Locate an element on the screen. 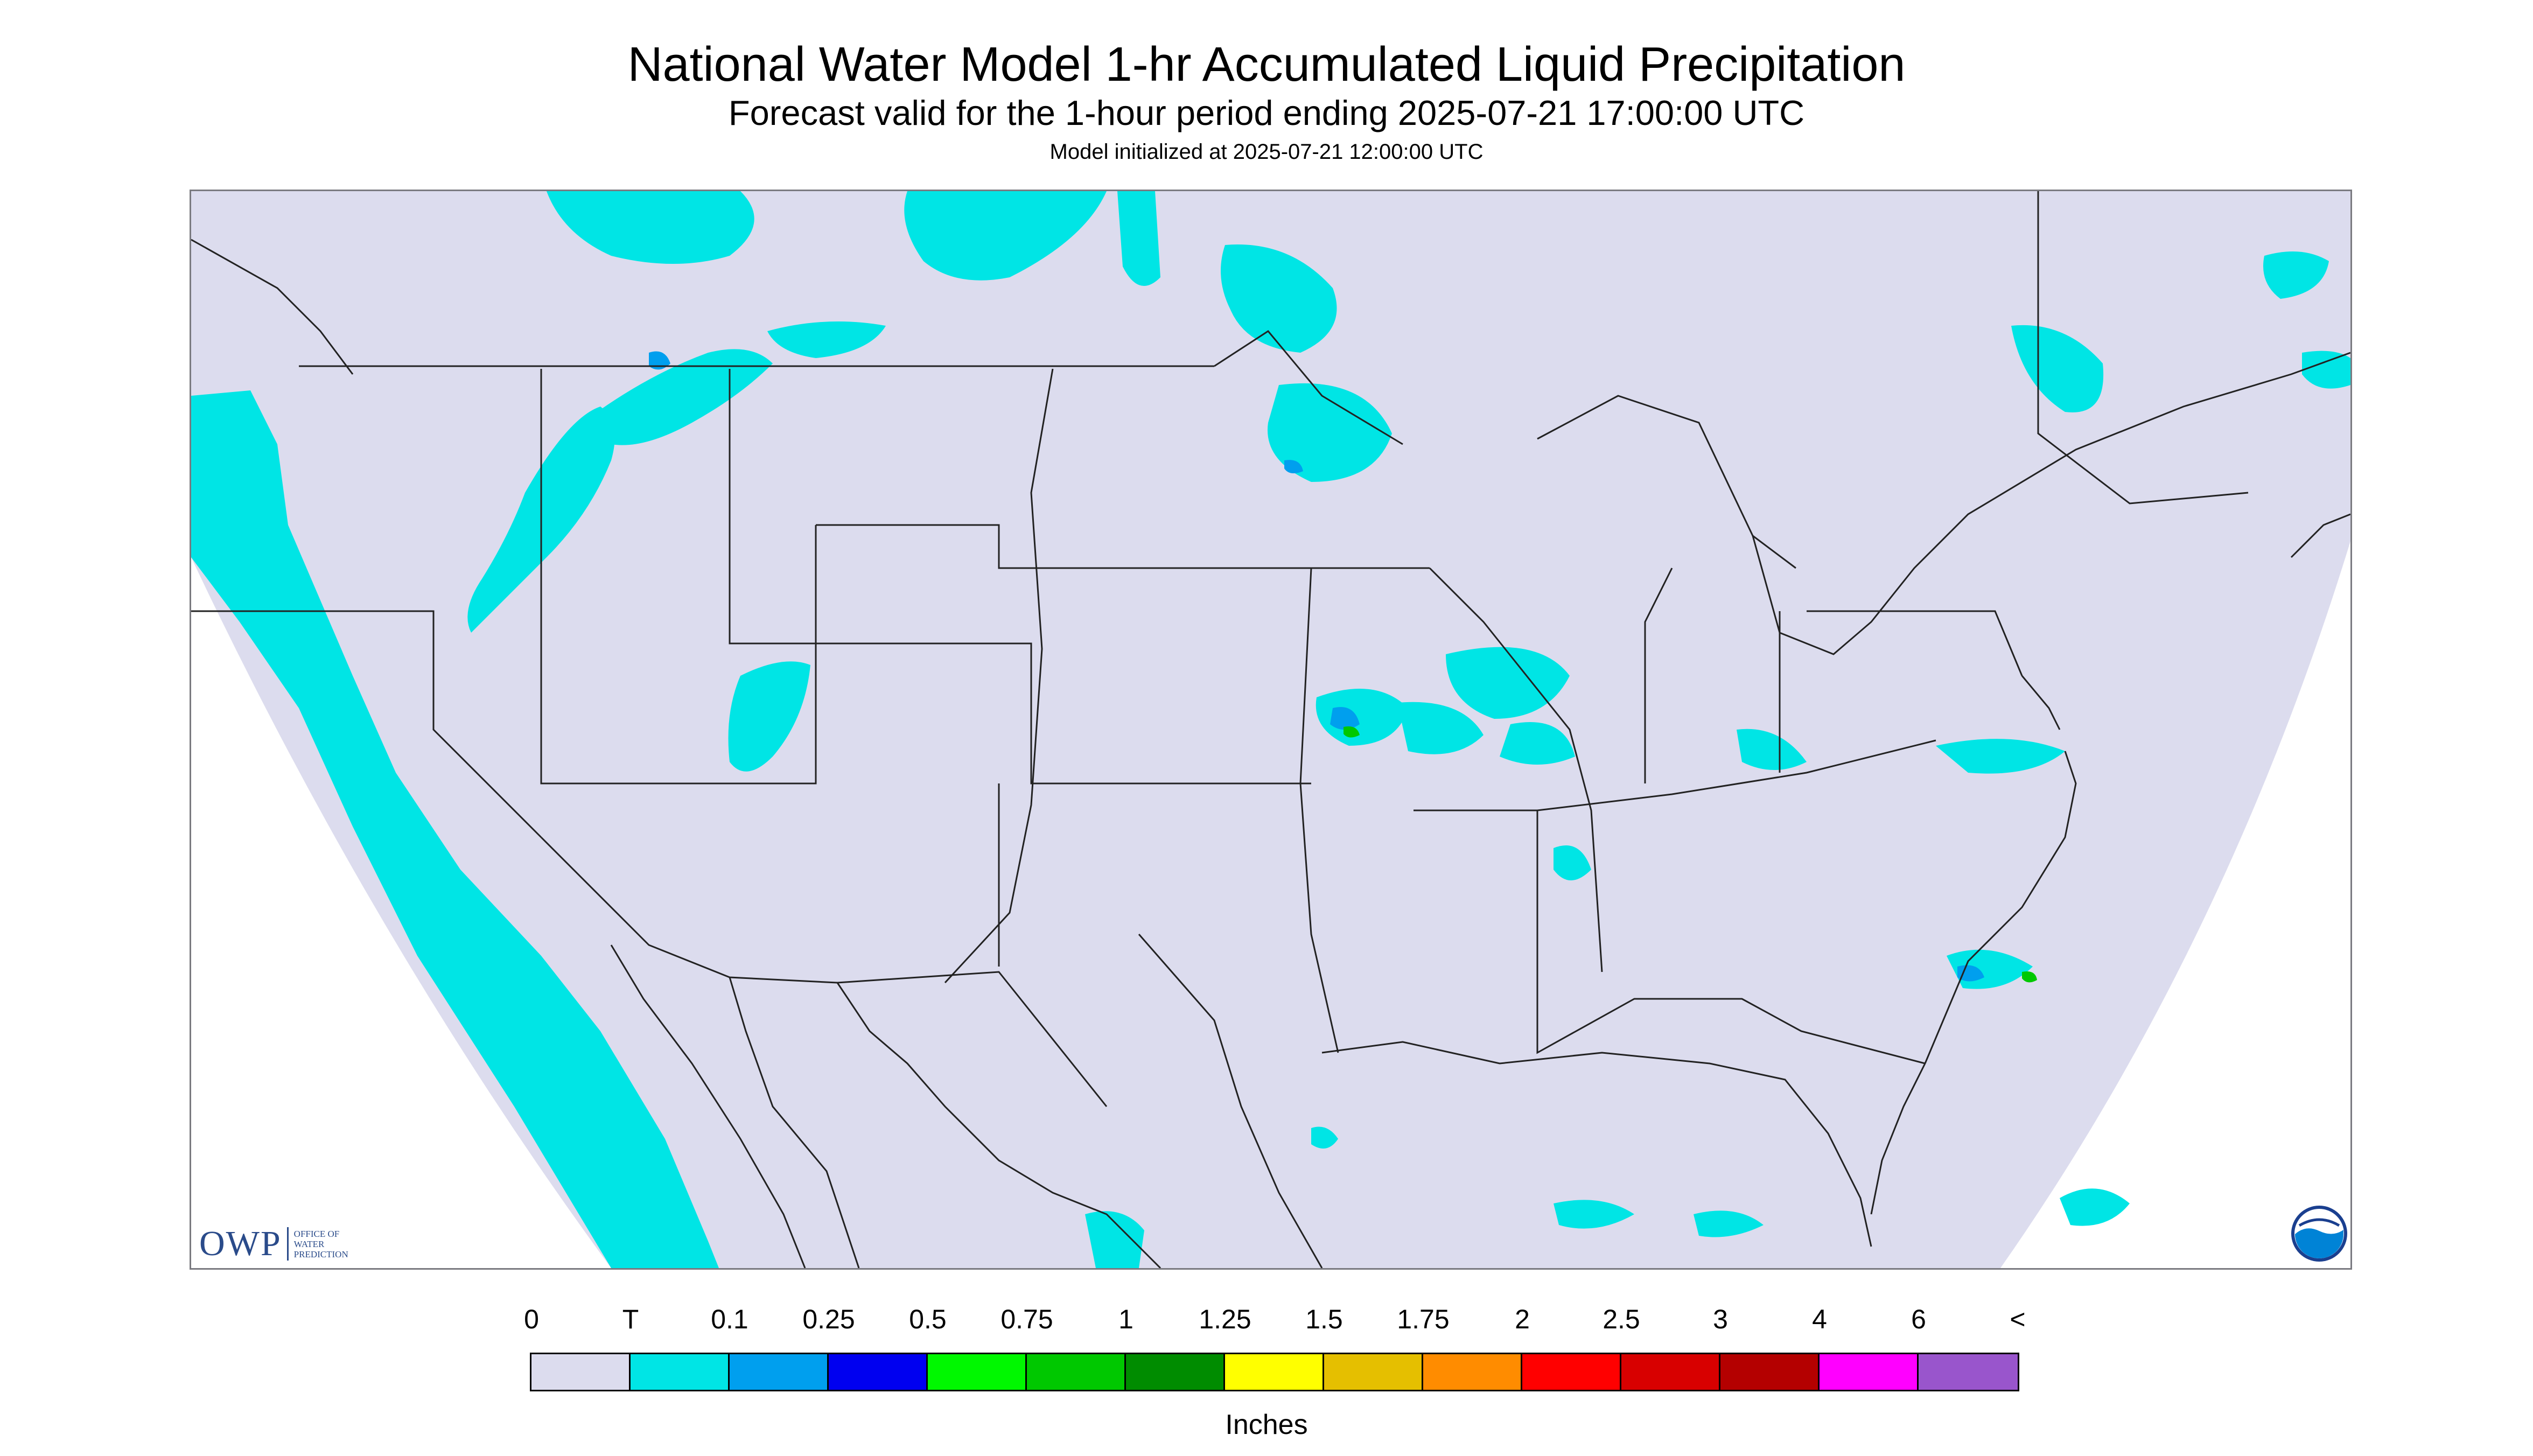  legend-label: < is located at coordinates (2018, 1319).